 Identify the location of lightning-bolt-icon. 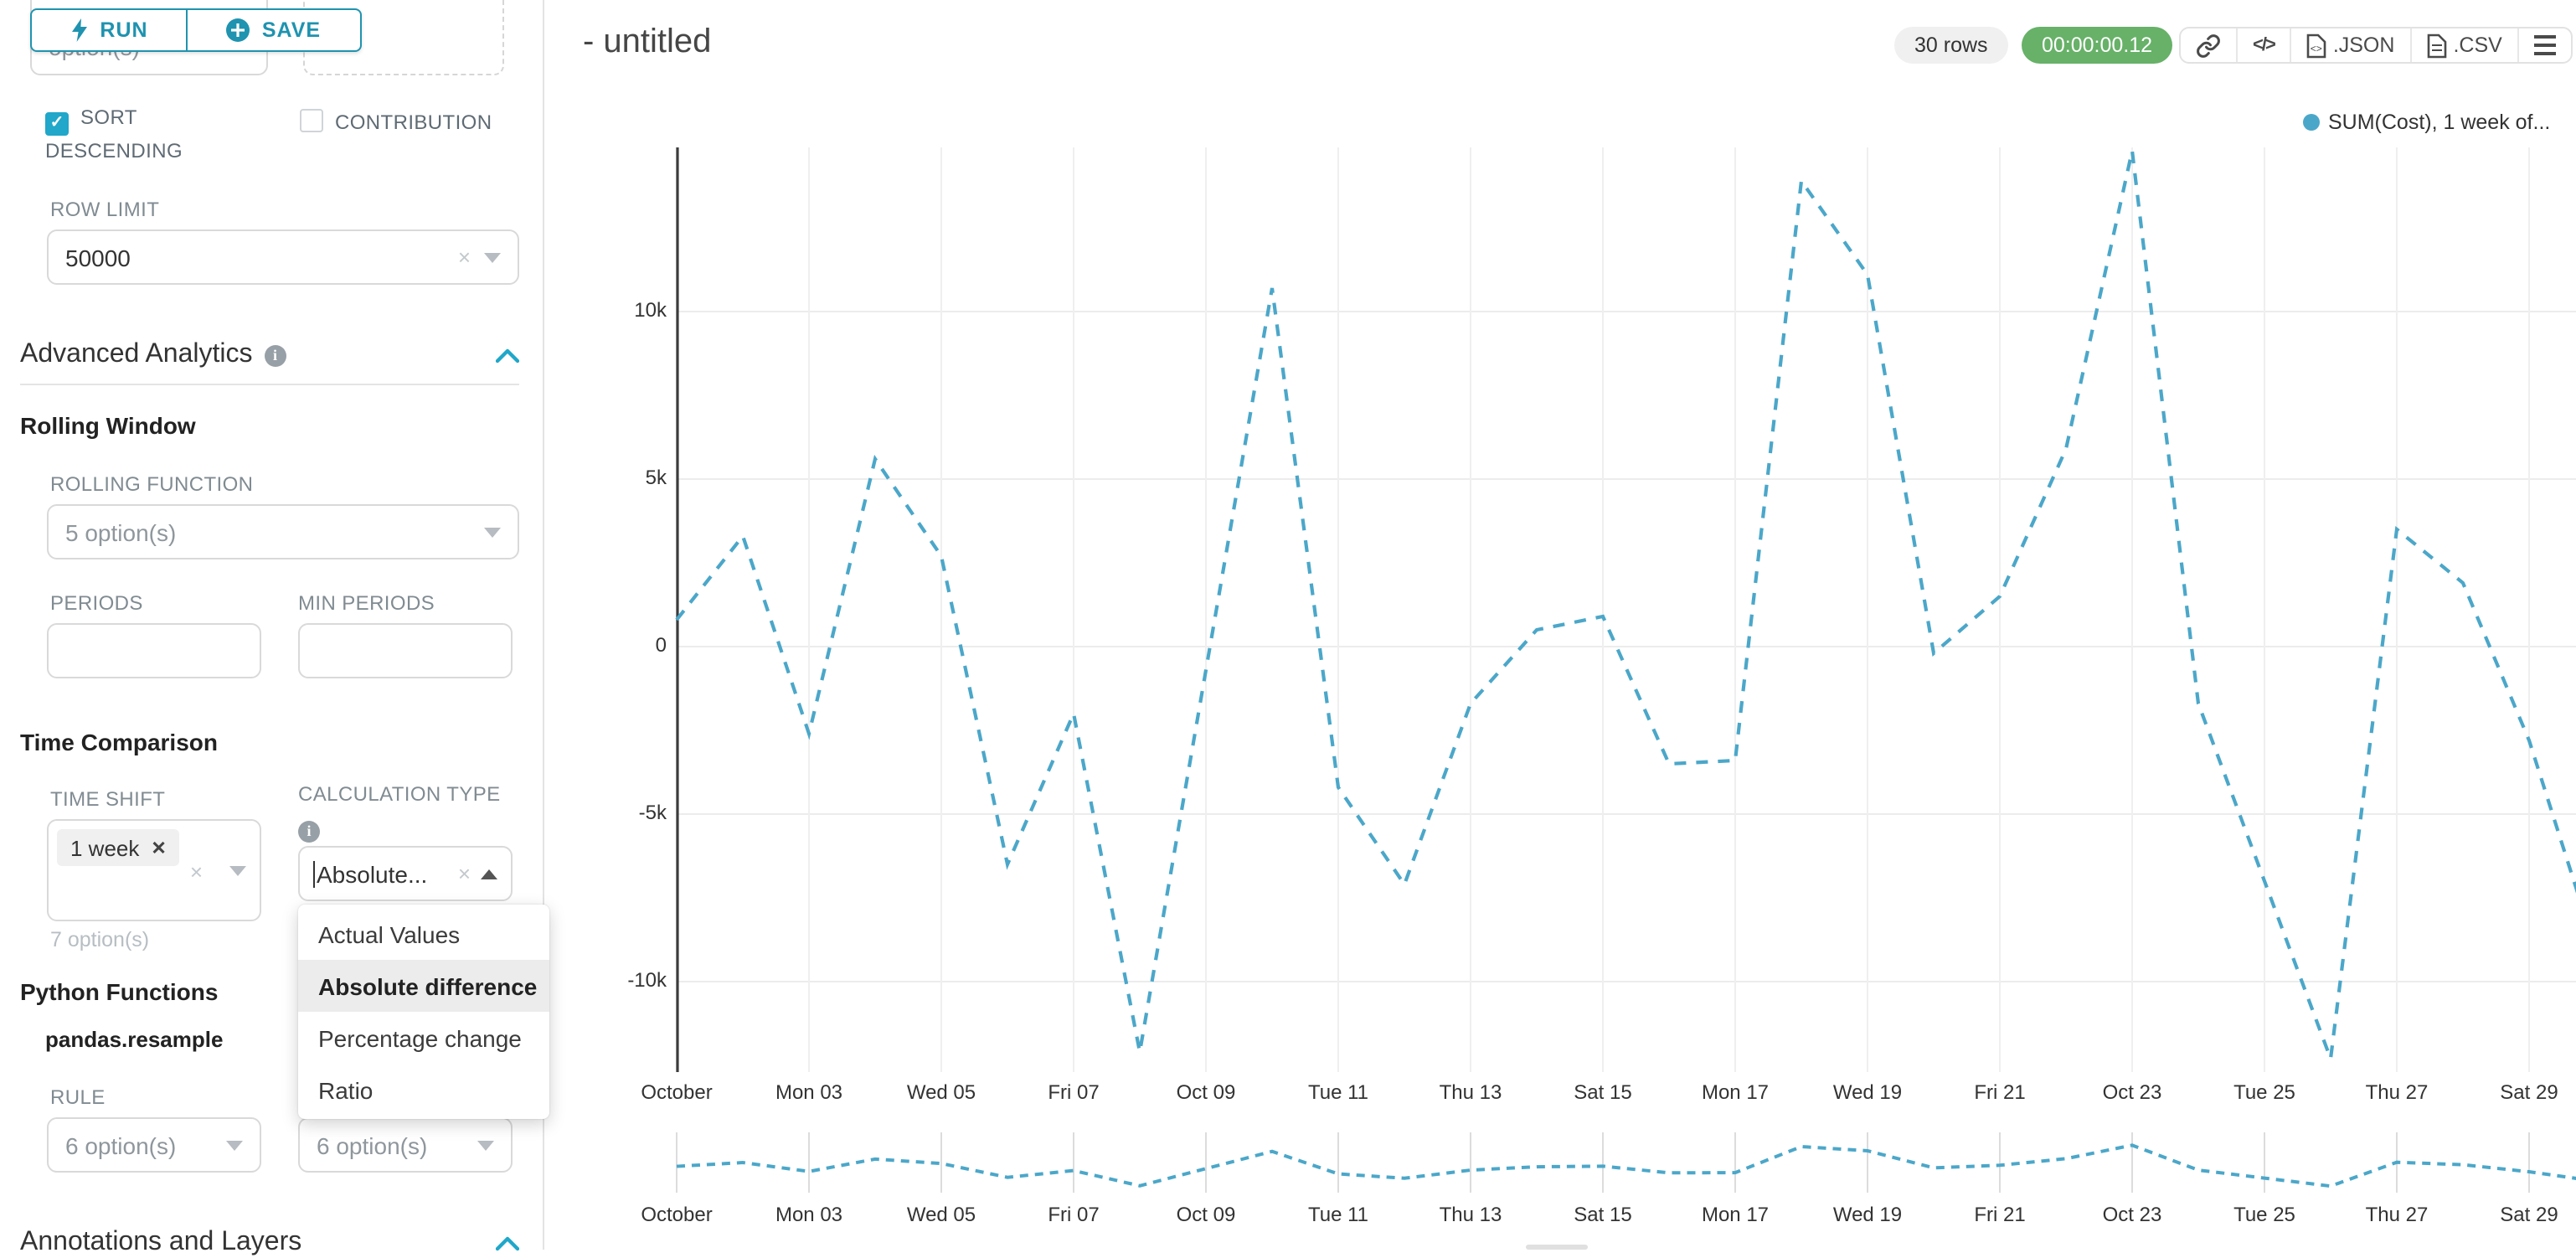
(79, 30).